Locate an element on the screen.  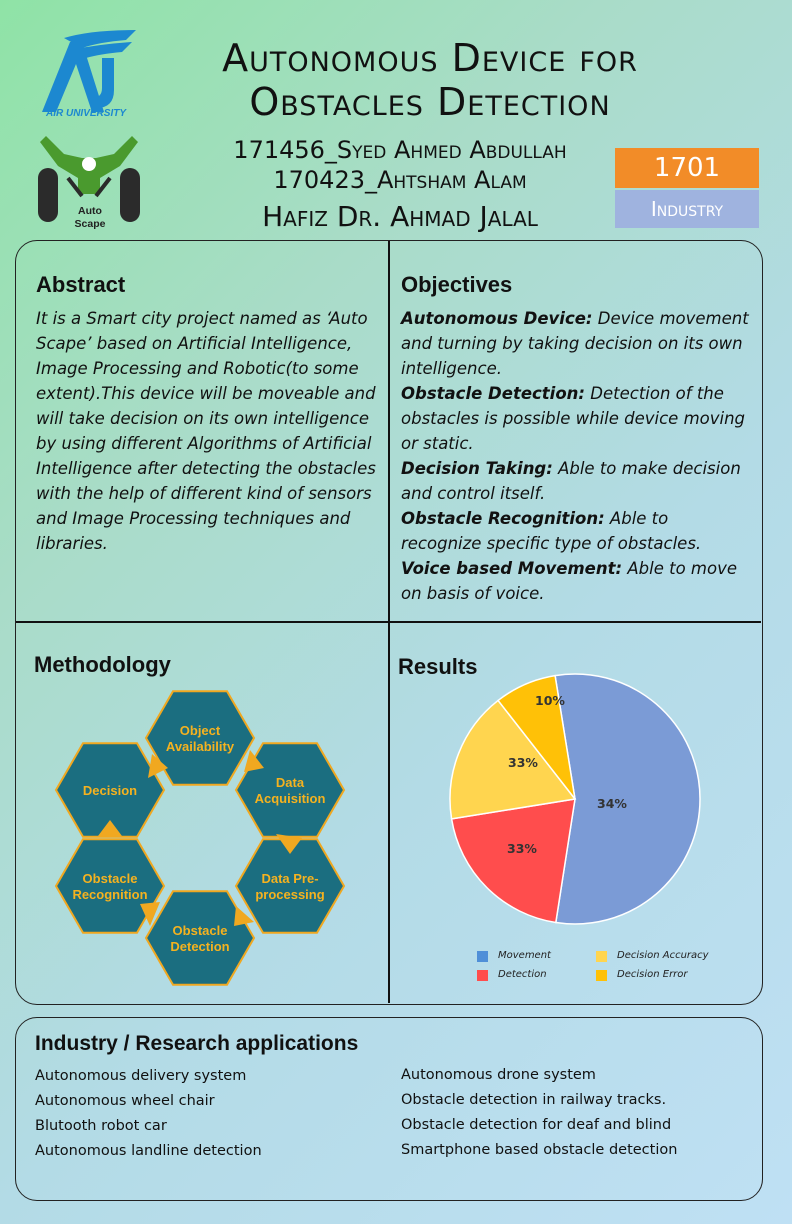
industry-item: Autonomous wheel chair is located at coordinates (125, 1101).